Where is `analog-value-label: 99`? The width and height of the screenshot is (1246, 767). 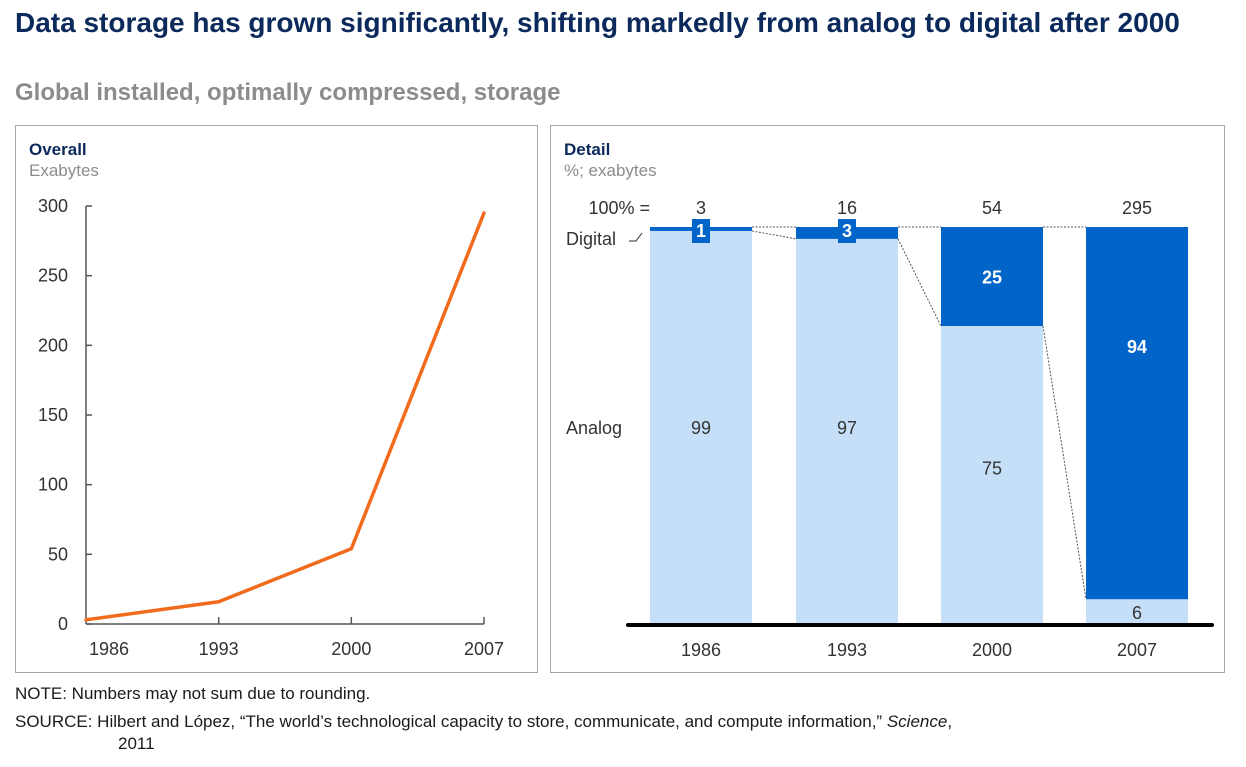
analog-value-label: 99 is located at coordinates (701, 428).